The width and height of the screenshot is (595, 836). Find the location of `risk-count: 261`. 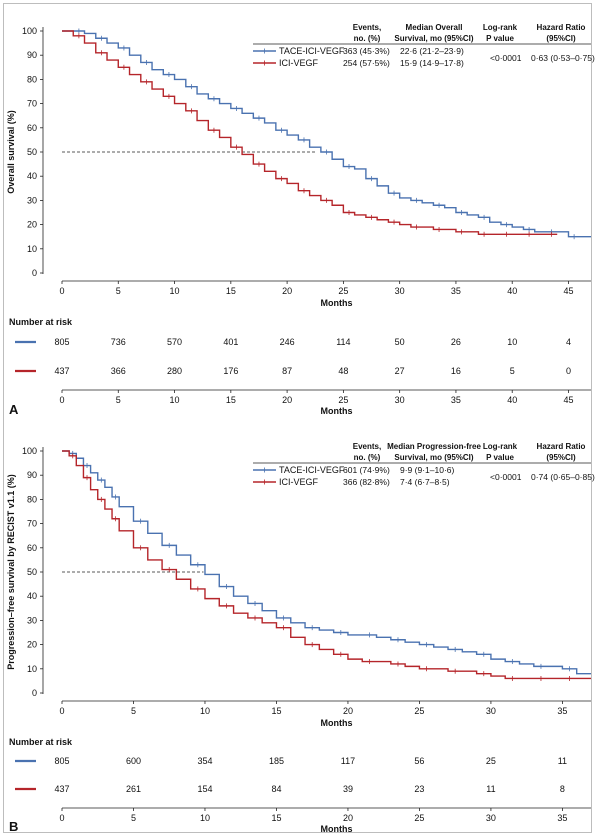

risk-count: 261 is located at coordinates (133, 789).